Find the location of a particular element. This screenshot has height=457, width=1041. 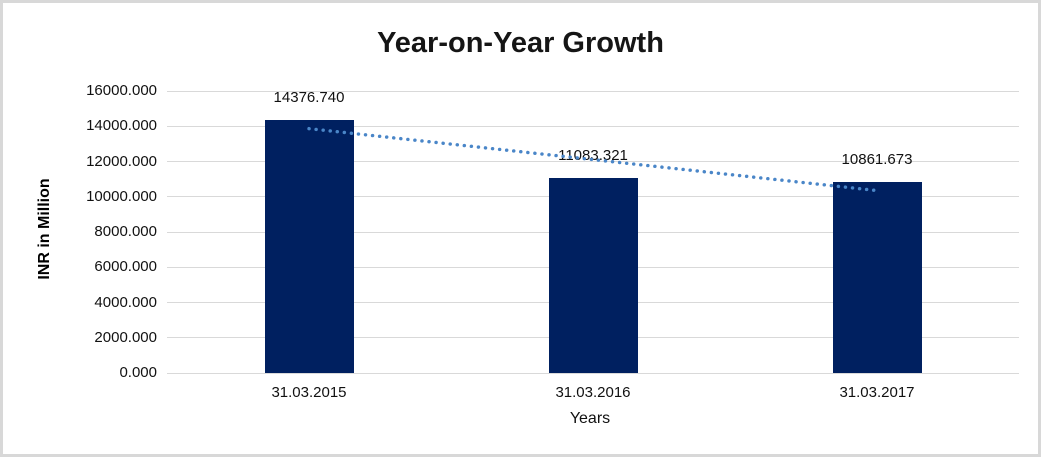

y-tick-label: 2000.000 is located at coordinates (125, 337).